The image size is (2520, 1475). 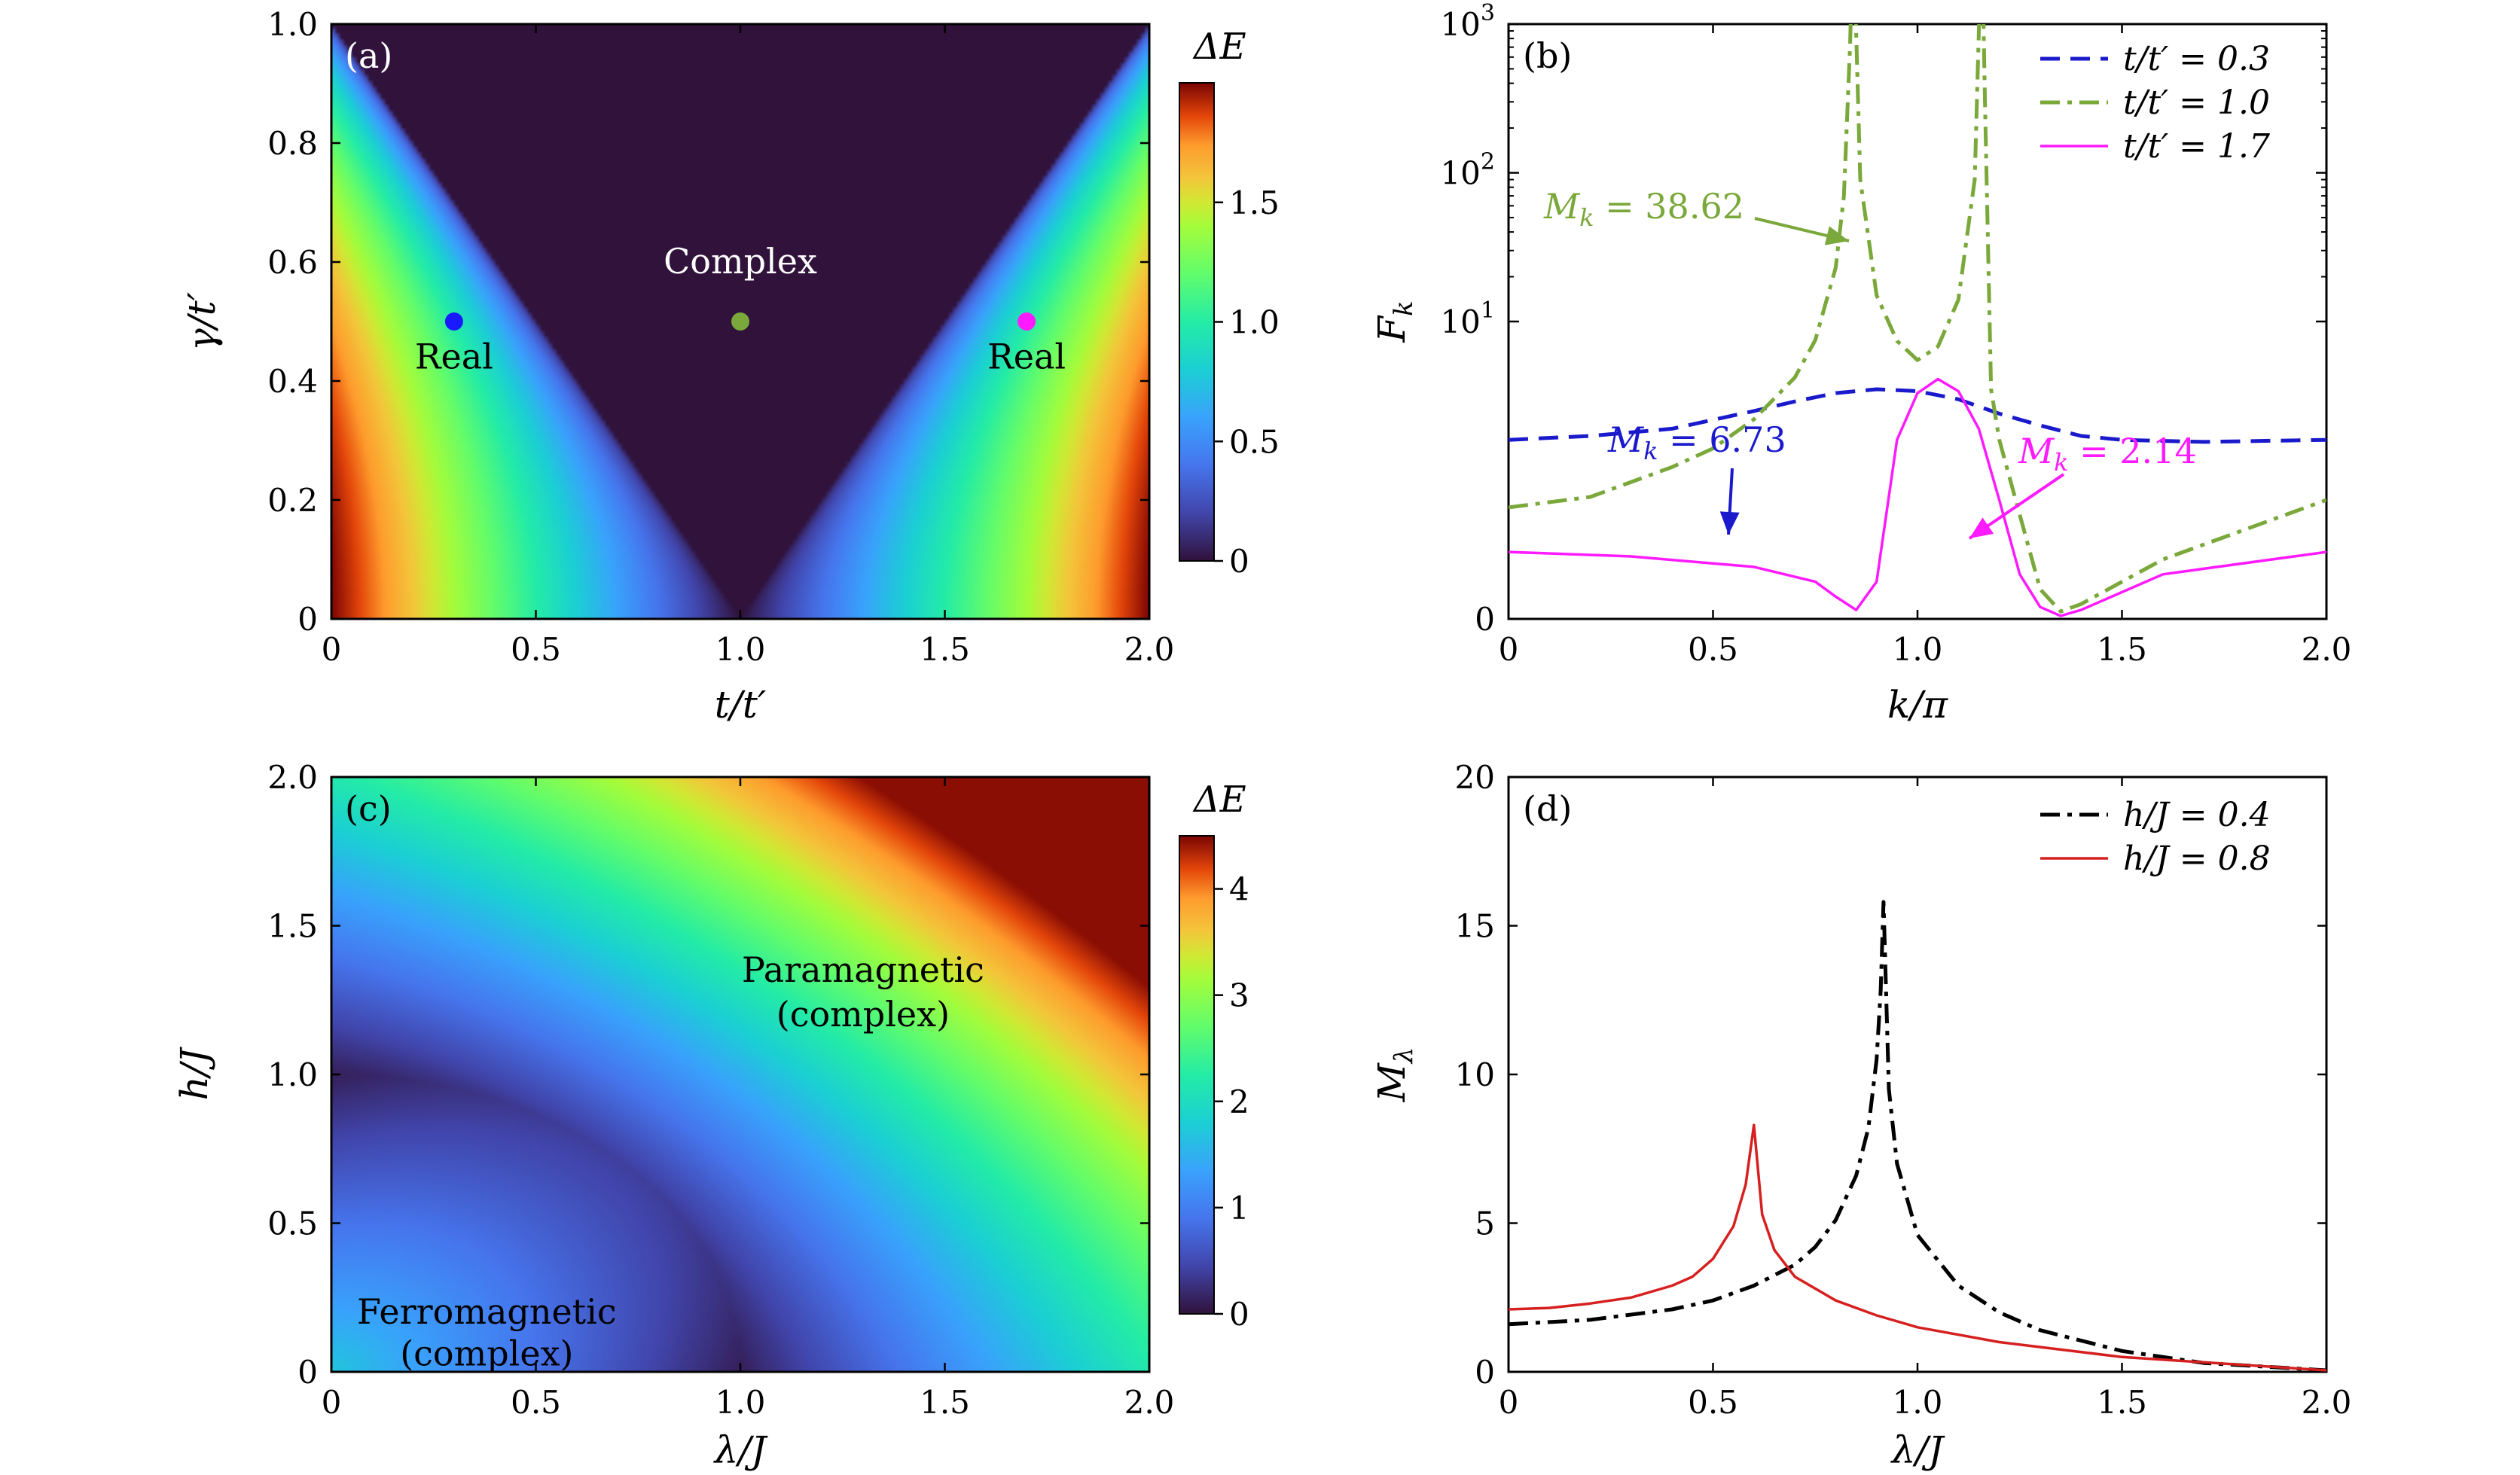 I want to click on annotation-1: Mk = 6.73, so click(x=1696, y=442).